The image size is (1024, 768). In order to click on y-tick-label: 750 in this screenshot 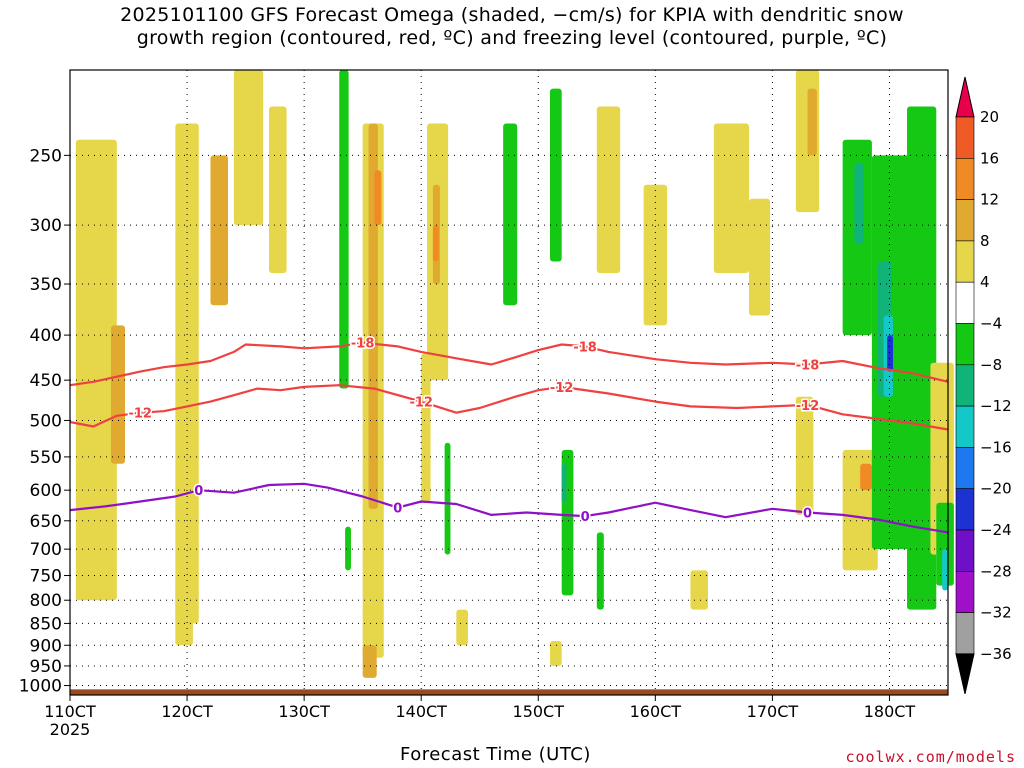, I will do `click(46, 577)`.